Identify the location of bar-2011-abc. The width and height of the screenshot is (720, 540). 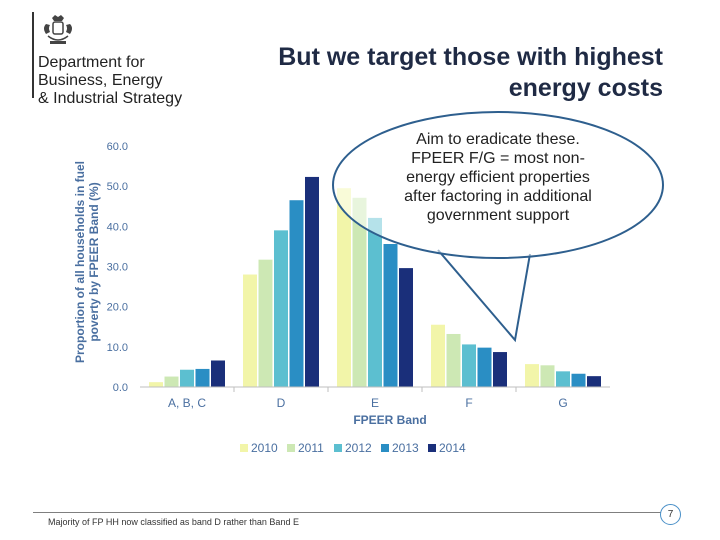
(171, 381).